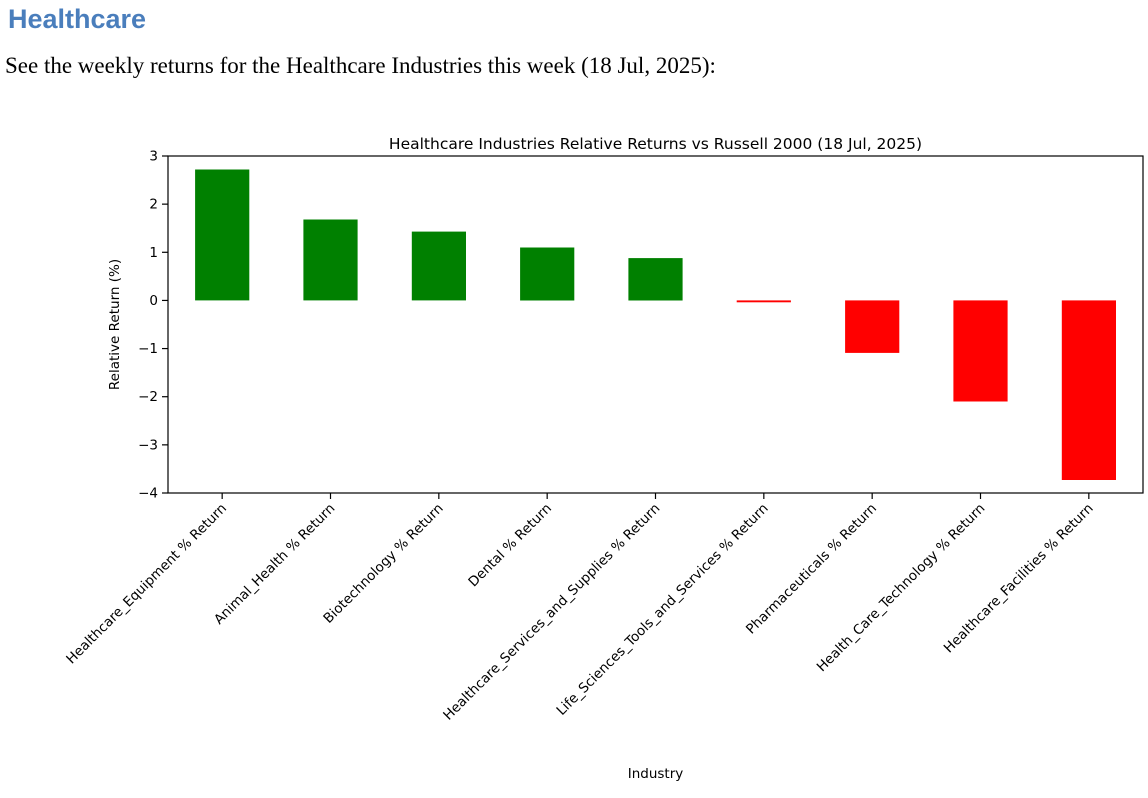  I want to click on x-tick-label: Health_Care_Technology % Return, so click(901, 588).